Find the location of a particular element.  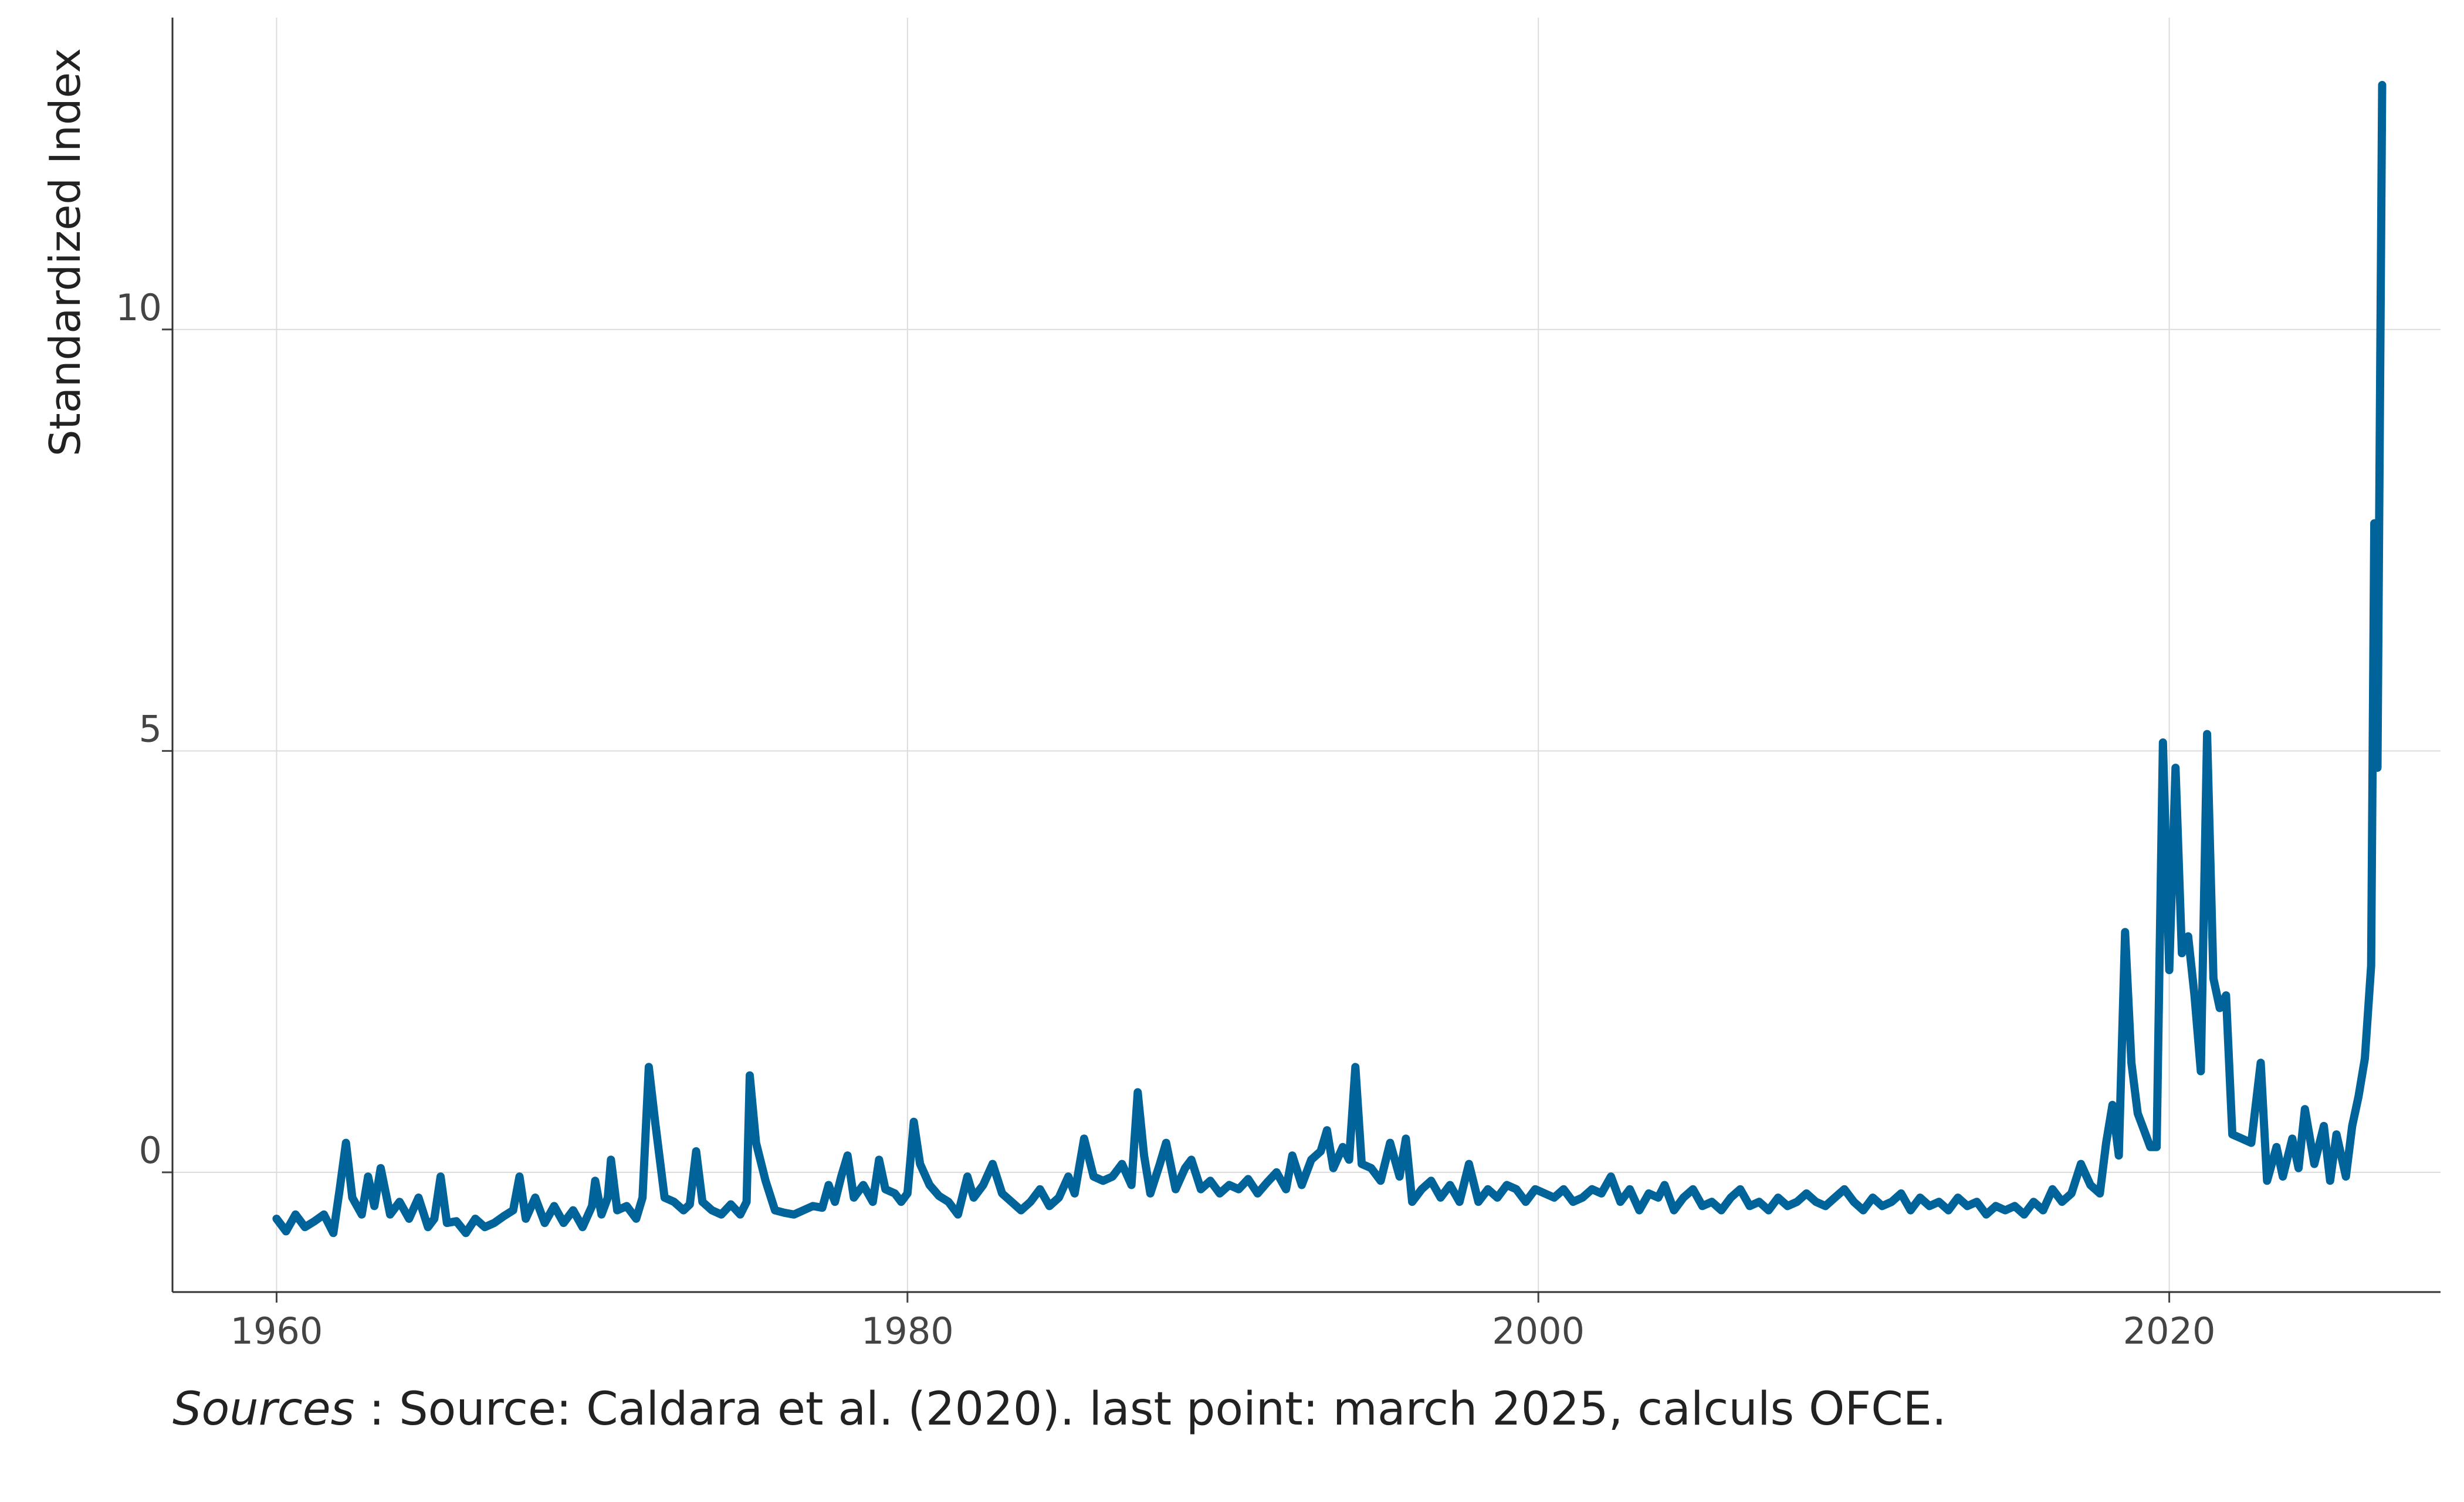

x-tick-label-2020: 2020 is located at coordinates (2169, 1331).